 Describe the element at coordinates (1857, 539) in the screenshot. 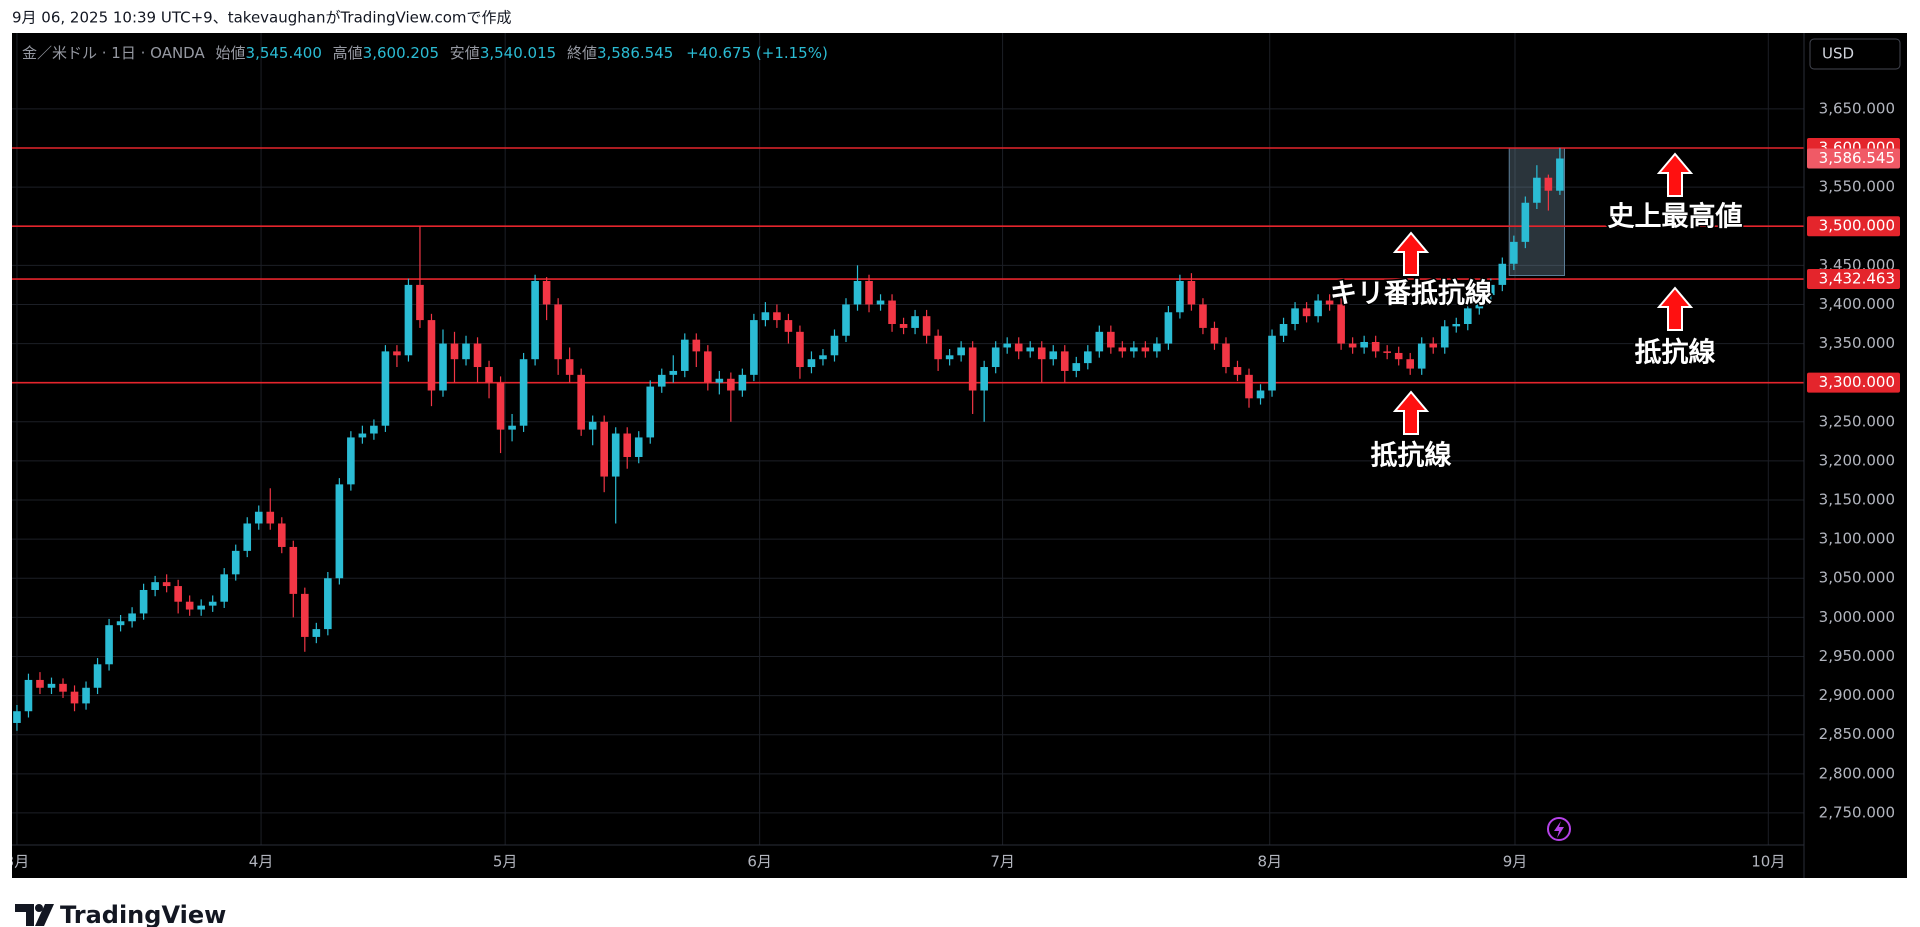

I see `y-tick-label: 3,100.000` at that location.